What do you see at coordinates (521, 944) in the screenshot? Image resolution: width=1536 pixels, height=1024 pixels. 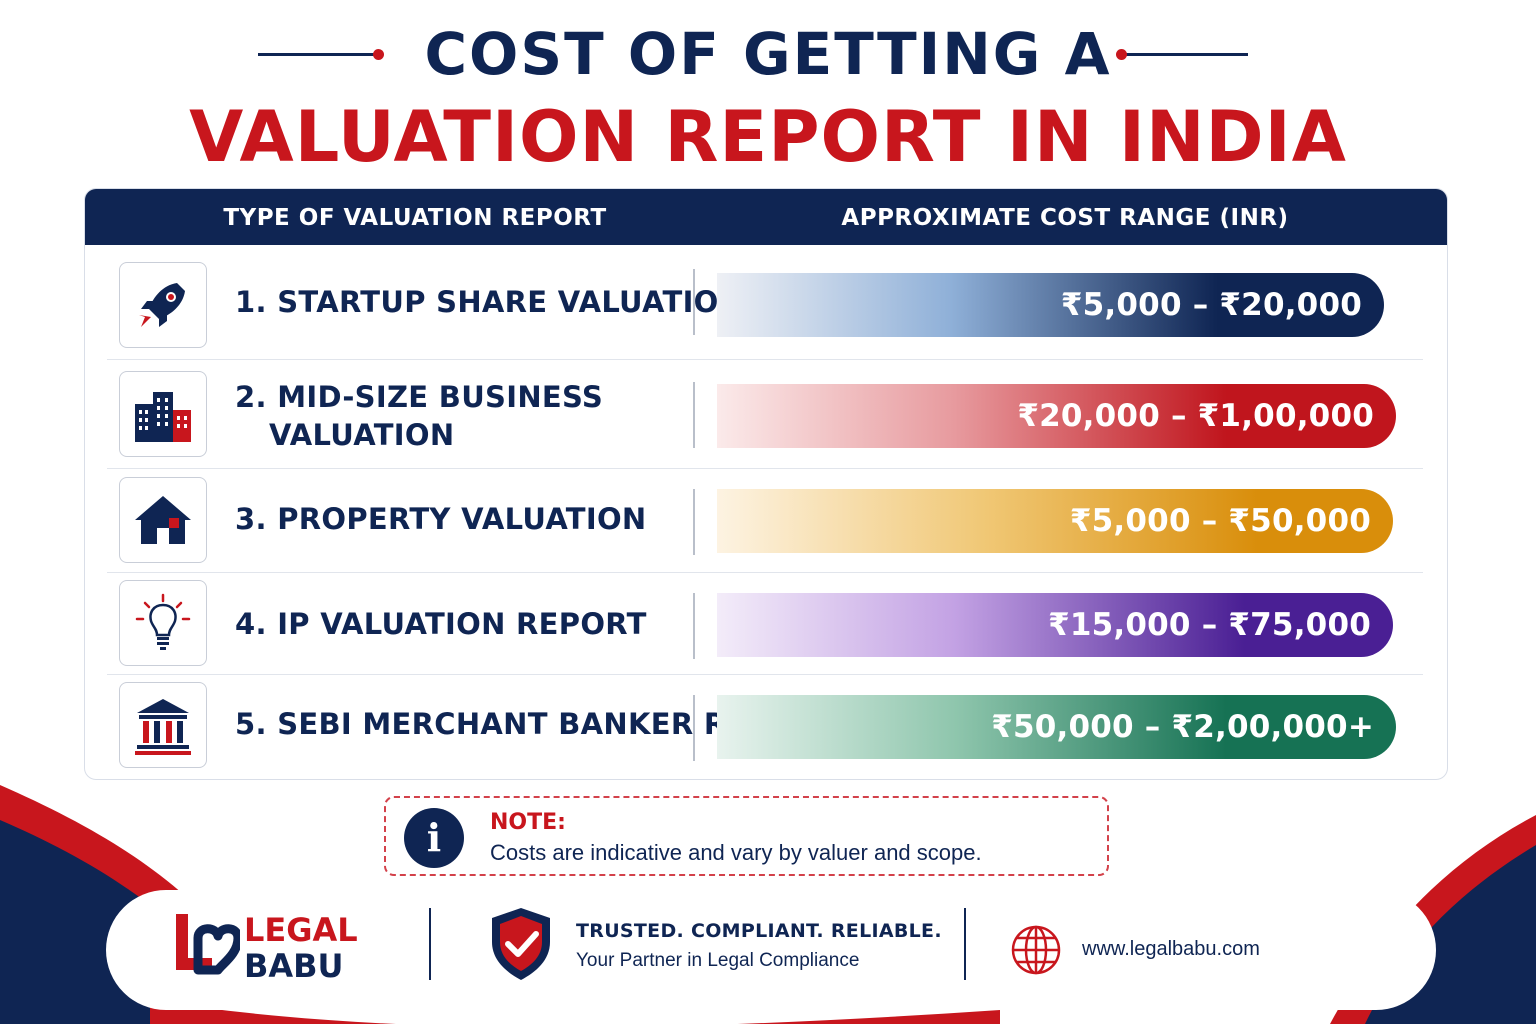 I see `shield-check-icon` at bounding box center [521, 944].